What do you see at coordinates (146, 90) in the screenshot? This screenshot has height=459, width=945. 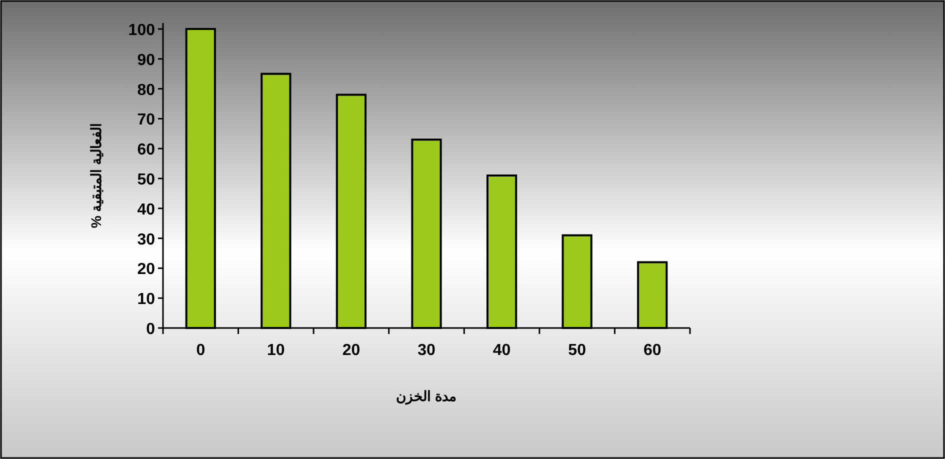 I see `y-tick-label: 80` at bounding box center [146, 90].